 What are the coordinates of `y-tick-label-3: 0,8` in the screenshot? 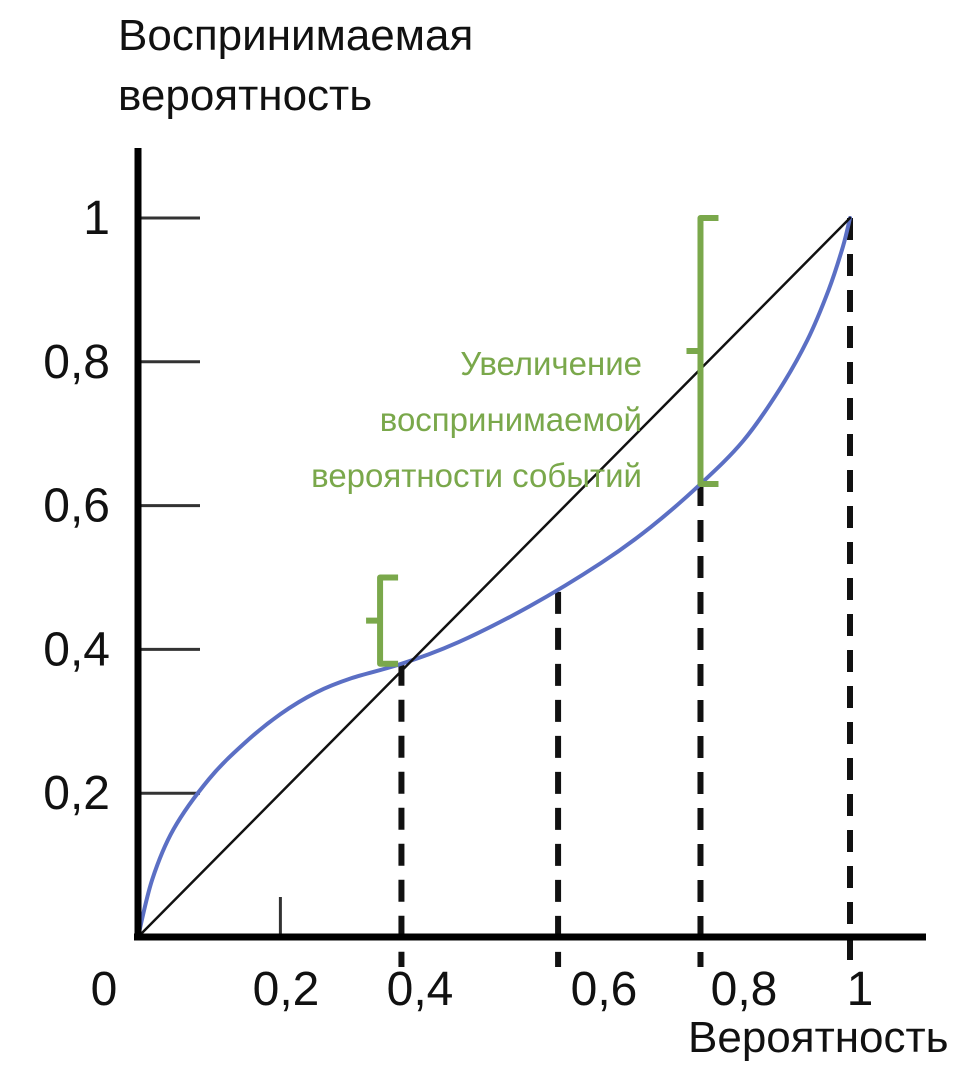 It's located at (76, 362).